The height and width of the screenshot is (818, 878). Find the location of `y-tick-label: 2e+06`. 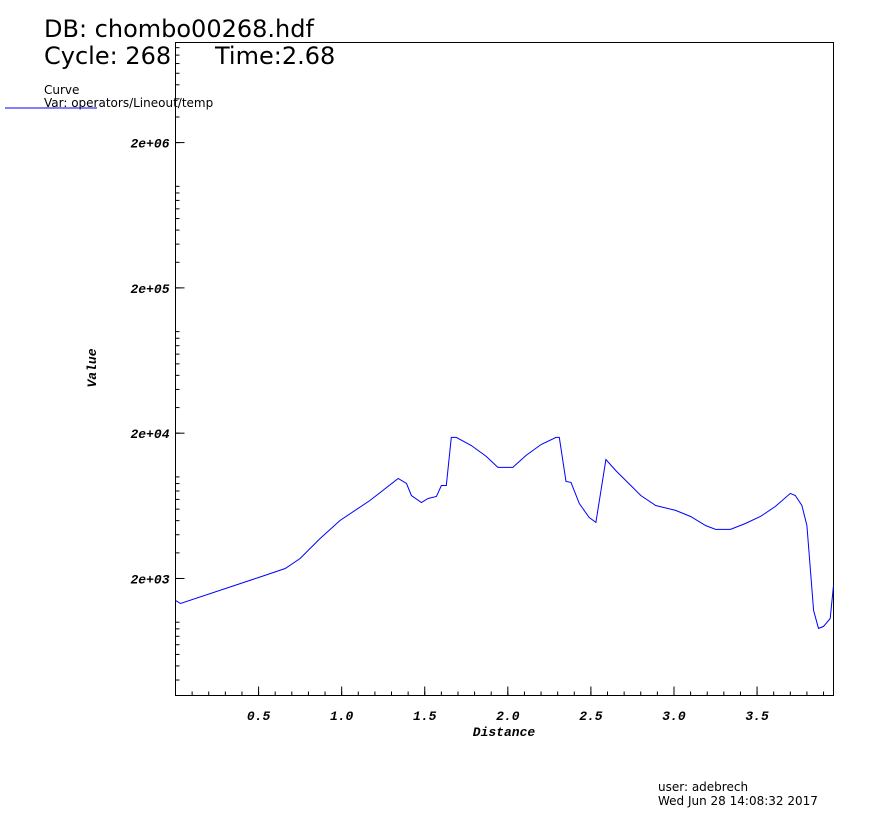

y-tick-label: 2e+06 is located at coordinates (149, 144).